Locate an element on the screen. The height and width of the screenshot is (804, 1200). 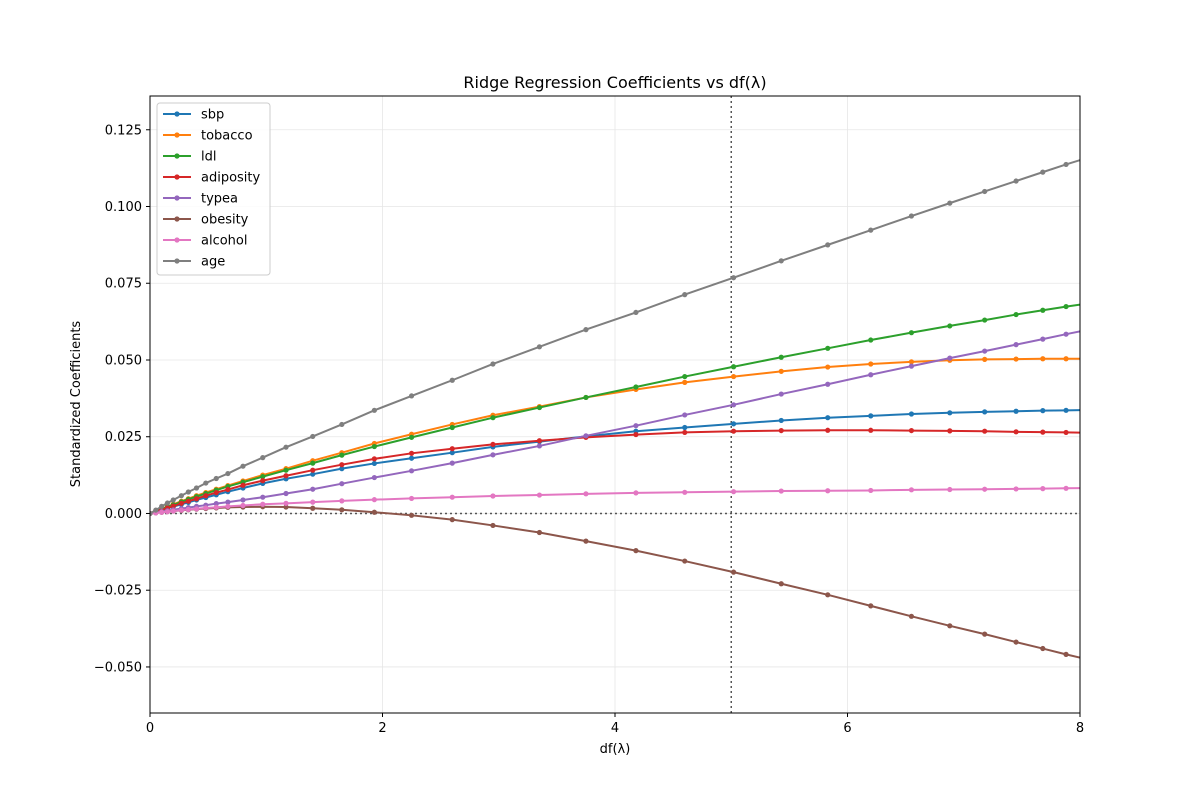
x-axis-label: df(λ) is located at coordinates (615, 749).